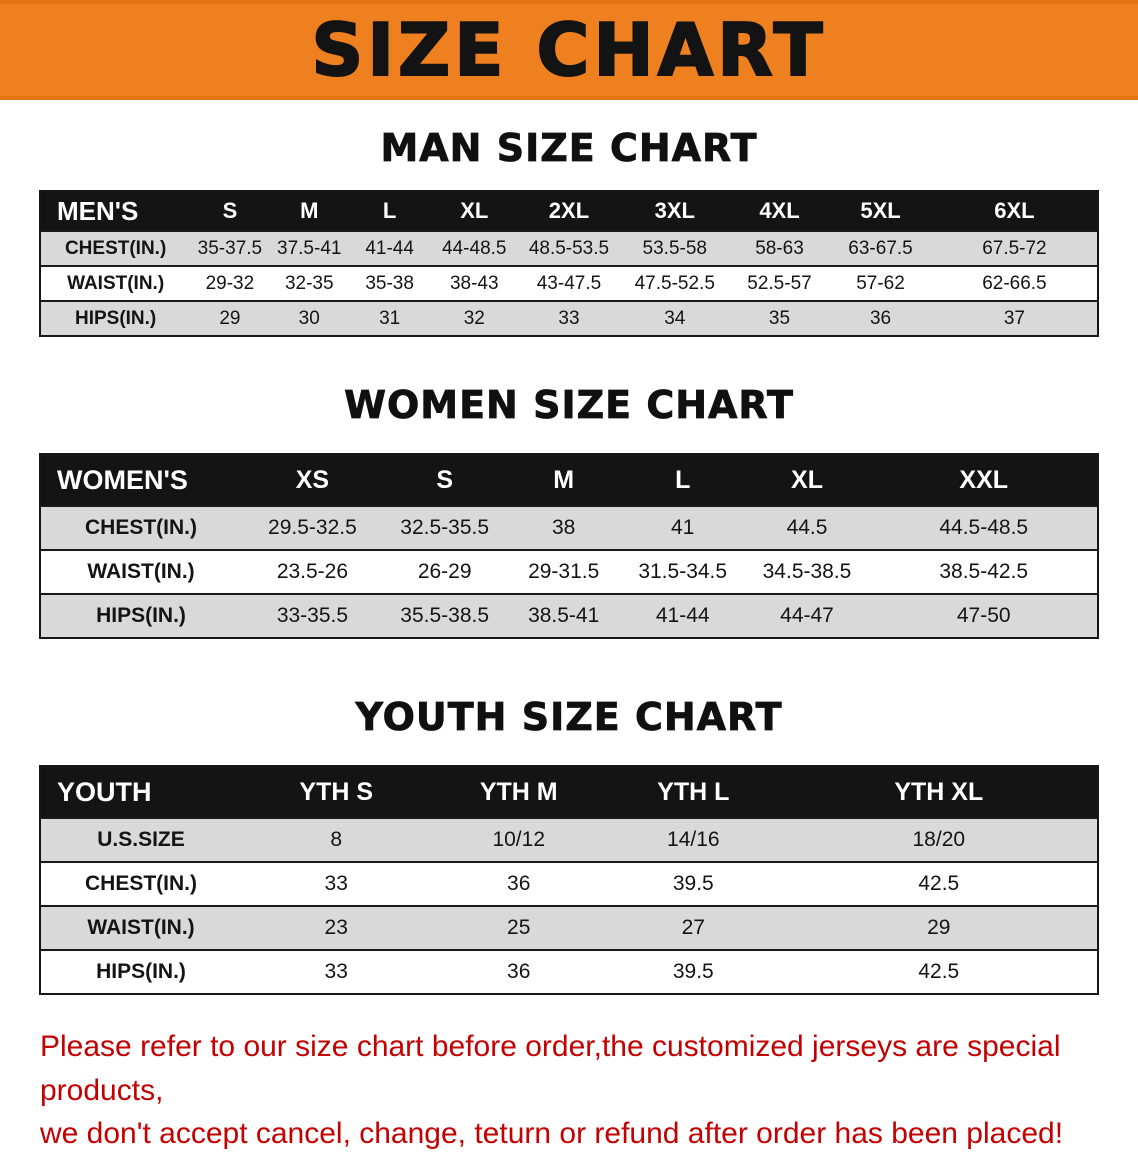 The image size is (1138, 1156). I want to click on header-row: WOMEN'S XS S M L XL XXL, so click(569, 480).